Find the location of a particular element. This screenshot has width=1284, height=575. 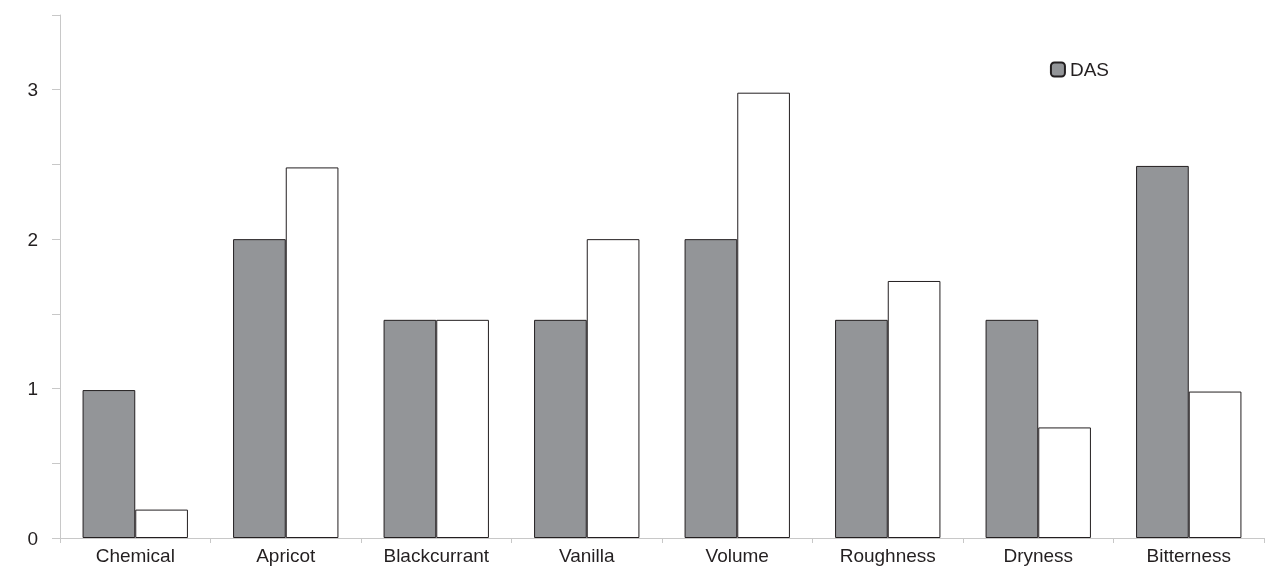

y-tick-label: 1 is located at coordinates (32, 389).